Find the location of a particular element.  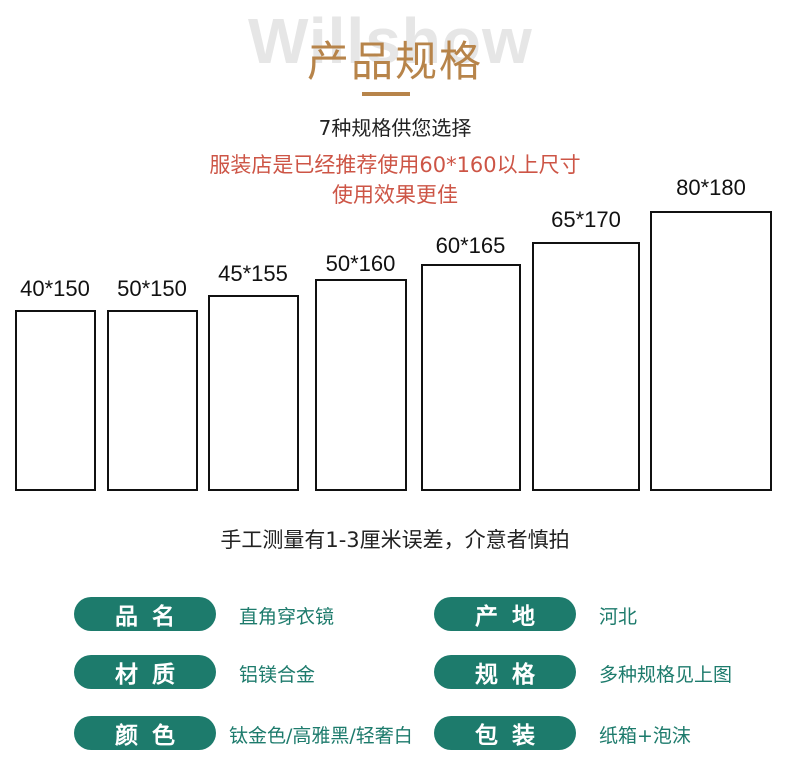

size-count-subtitle: 7种规格供您选择 is located at coordinates (395, 128).